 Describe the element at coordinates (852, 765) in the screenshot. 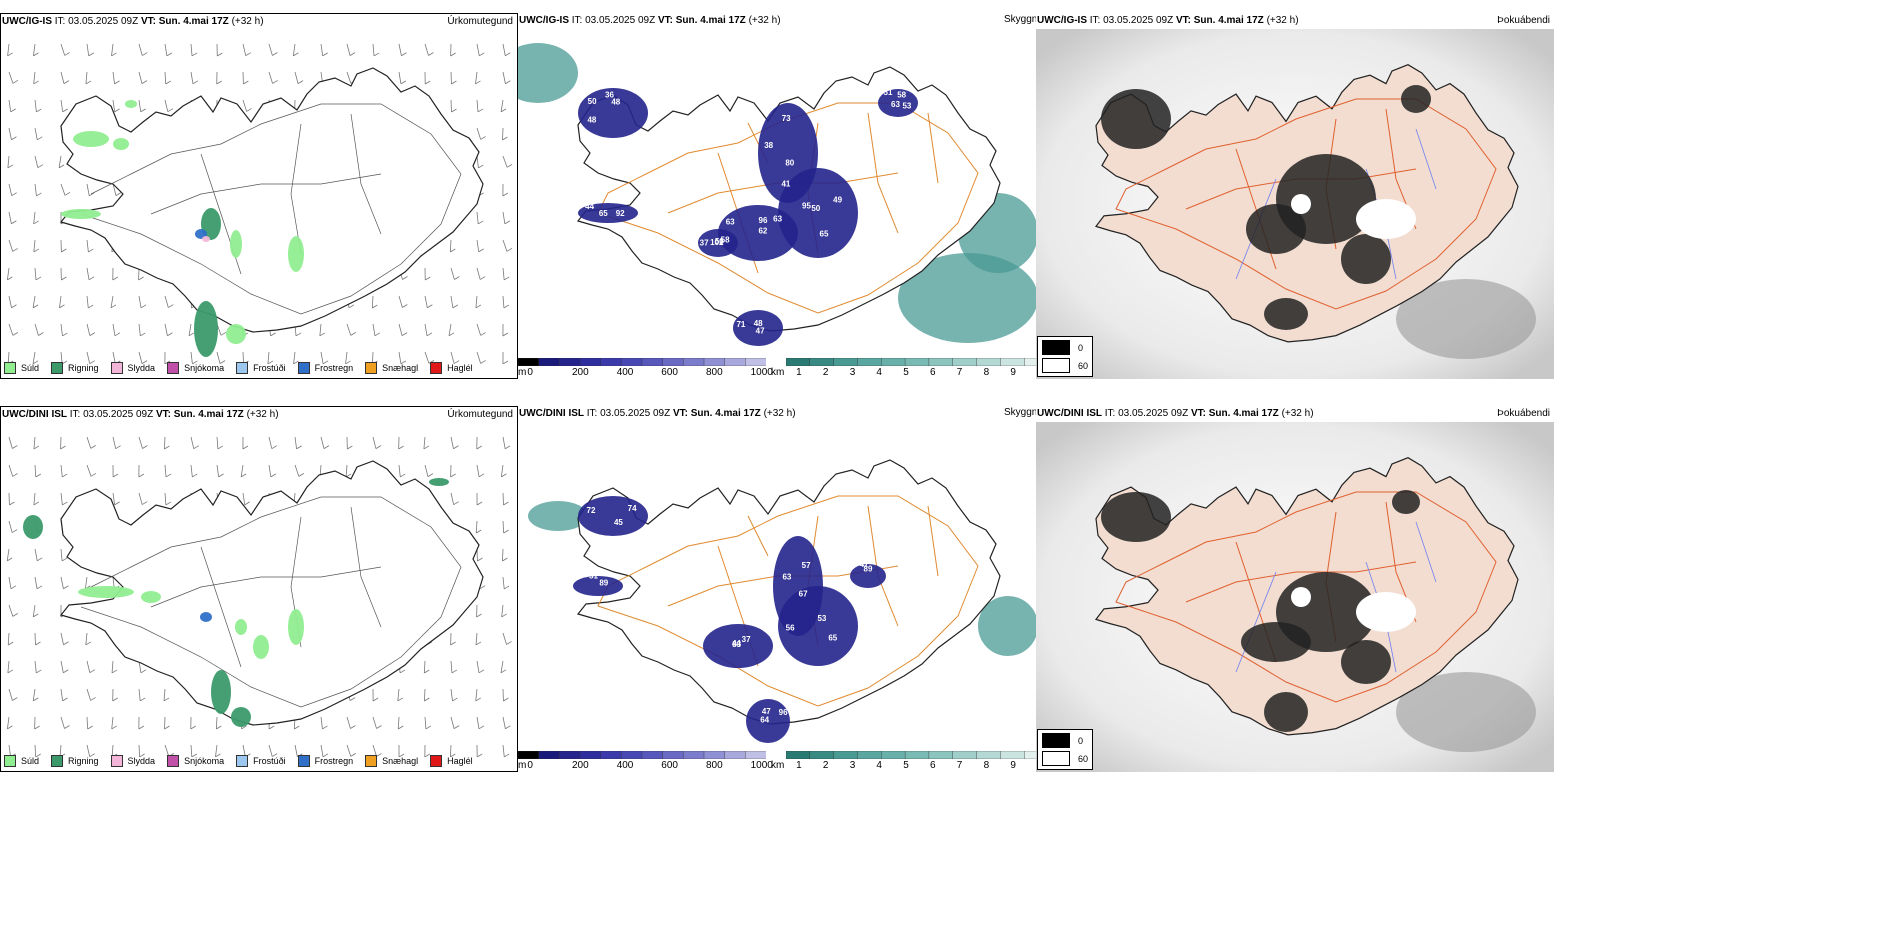

I see `colorbar-tick: 3` at that location.